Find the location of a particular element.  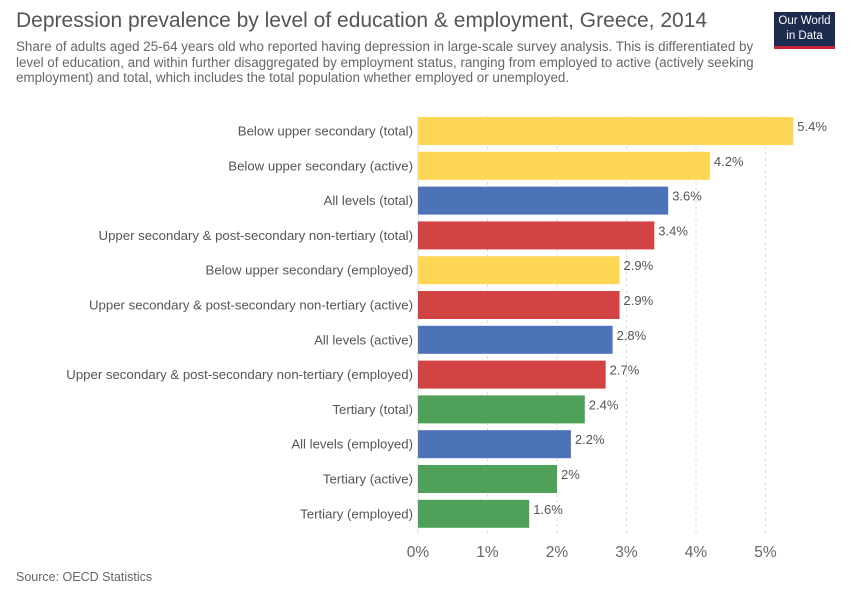

value-label: 2% is located at coordinates (570, 474).